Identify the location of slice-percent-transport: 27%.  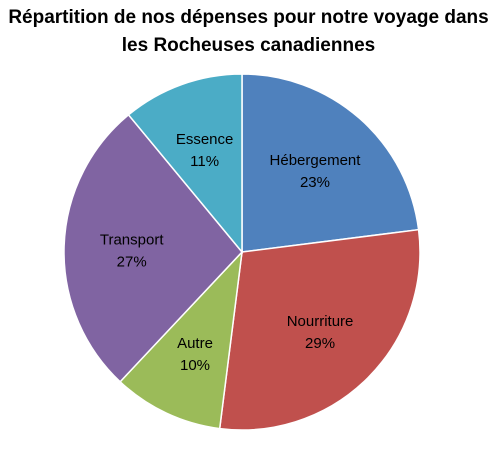
(132, 262).